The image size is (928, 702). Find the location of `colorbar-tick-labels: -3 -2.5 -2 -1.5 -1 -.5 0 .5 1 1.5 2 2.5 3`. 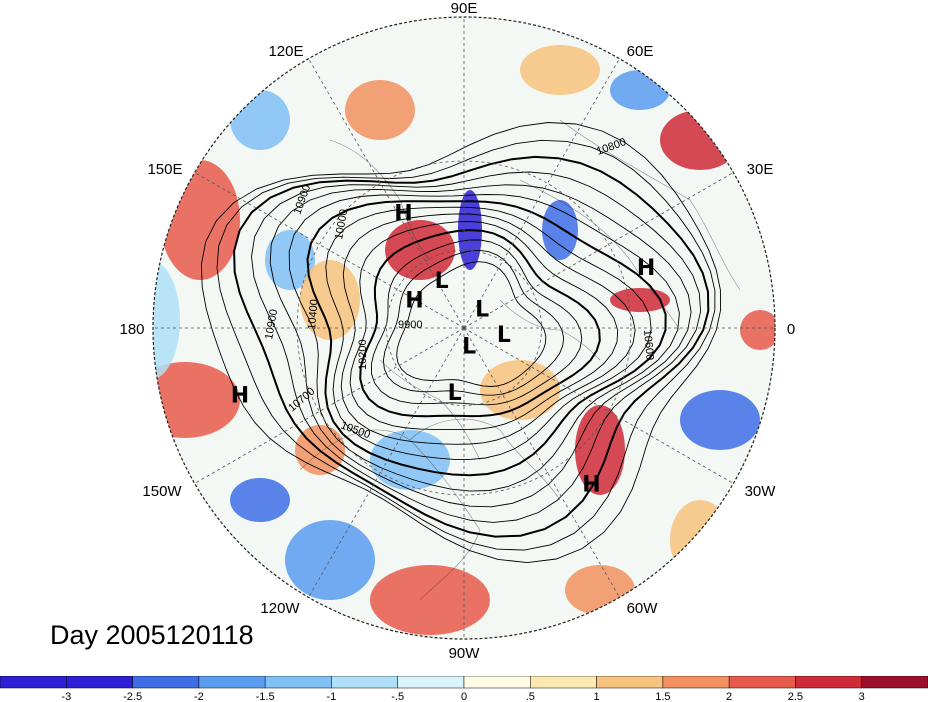

colorbar-tick-labels: -3 -2.5 -2 -1.5 -1 -.5 0 .5 1 1.5 2 2.5 3 is located at coordinates (462, 696).